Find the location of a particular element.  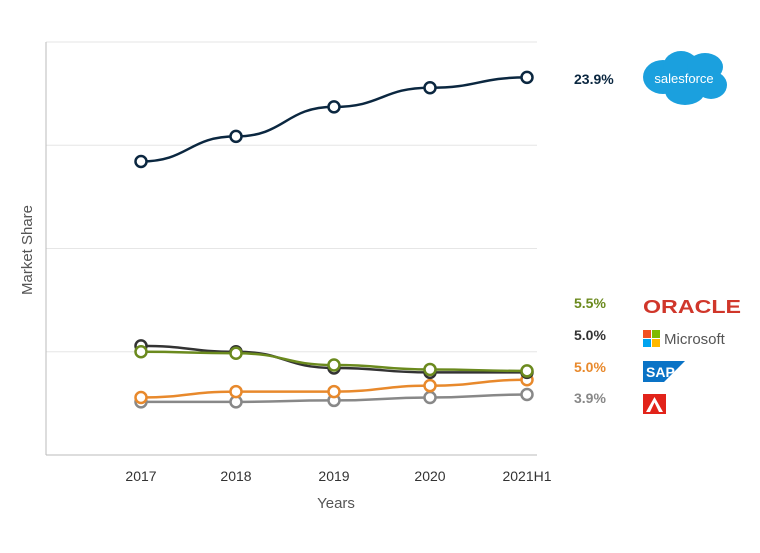

oracle-logo: ORACLE is located at coordinates (692, 307).